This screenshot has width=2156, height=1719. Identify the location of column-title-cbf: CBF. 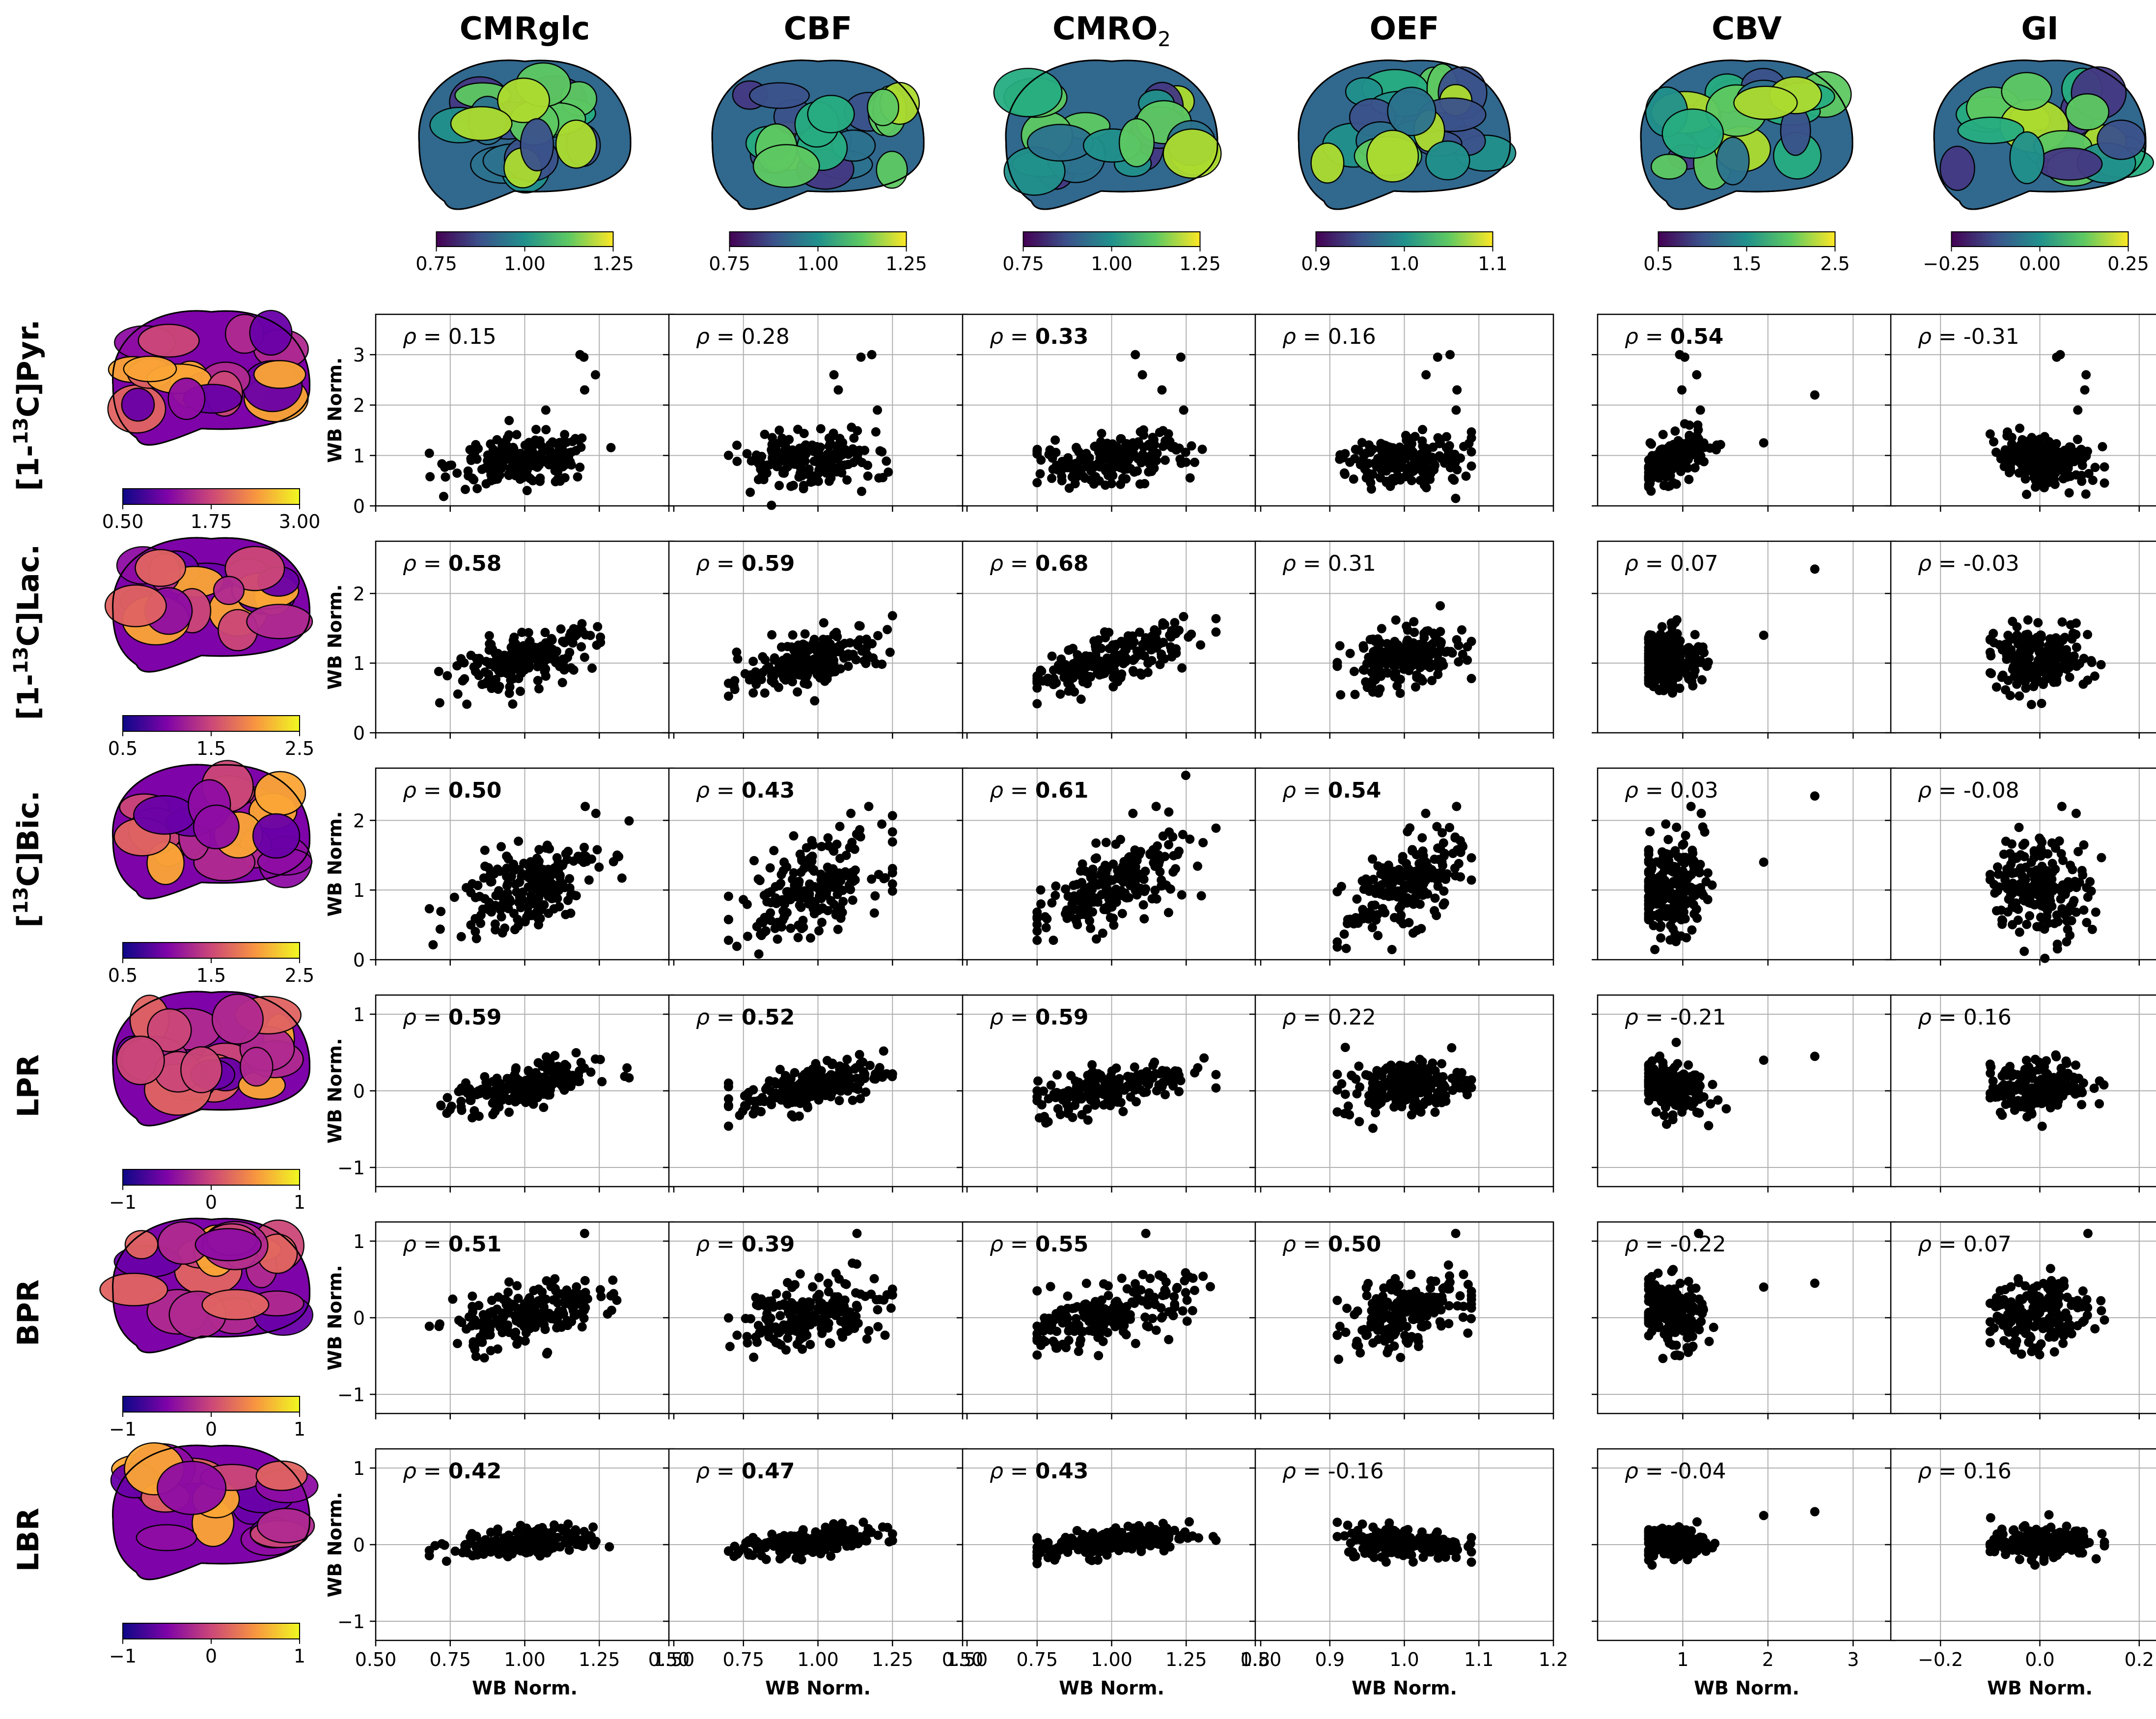
(818, 29).